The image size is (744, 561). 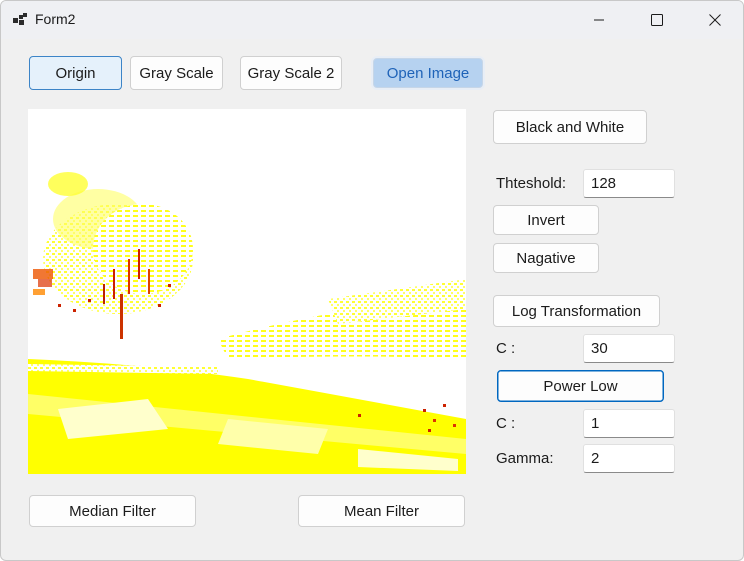 What do you see at coordinates (525, 458) in the screenshot?
I see `gamma-label: Gamma:` at bounding box center [525, 458].